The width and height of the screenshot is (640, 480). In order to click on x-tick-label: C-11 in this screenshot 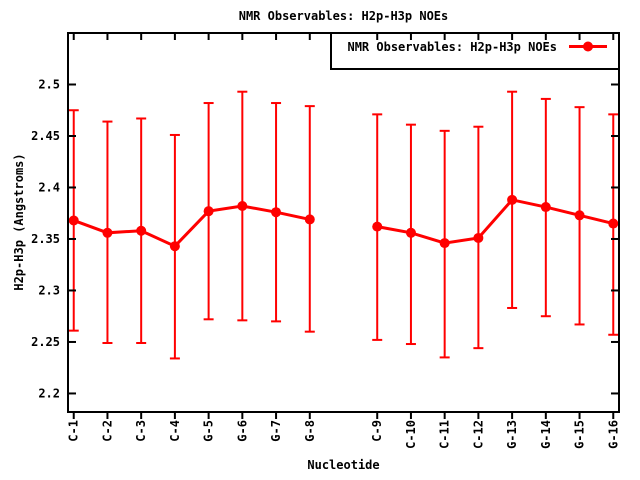, I will do `click(445, 434)`.